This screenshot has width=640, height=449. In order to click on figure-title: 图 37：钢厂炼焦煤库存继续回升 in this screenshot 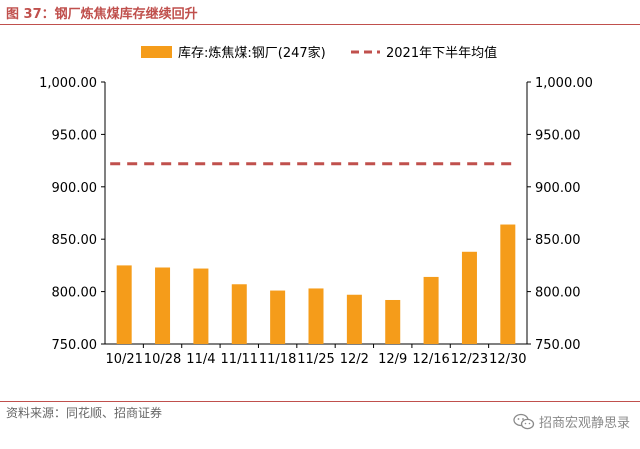, I will do `click(102, 14)`.